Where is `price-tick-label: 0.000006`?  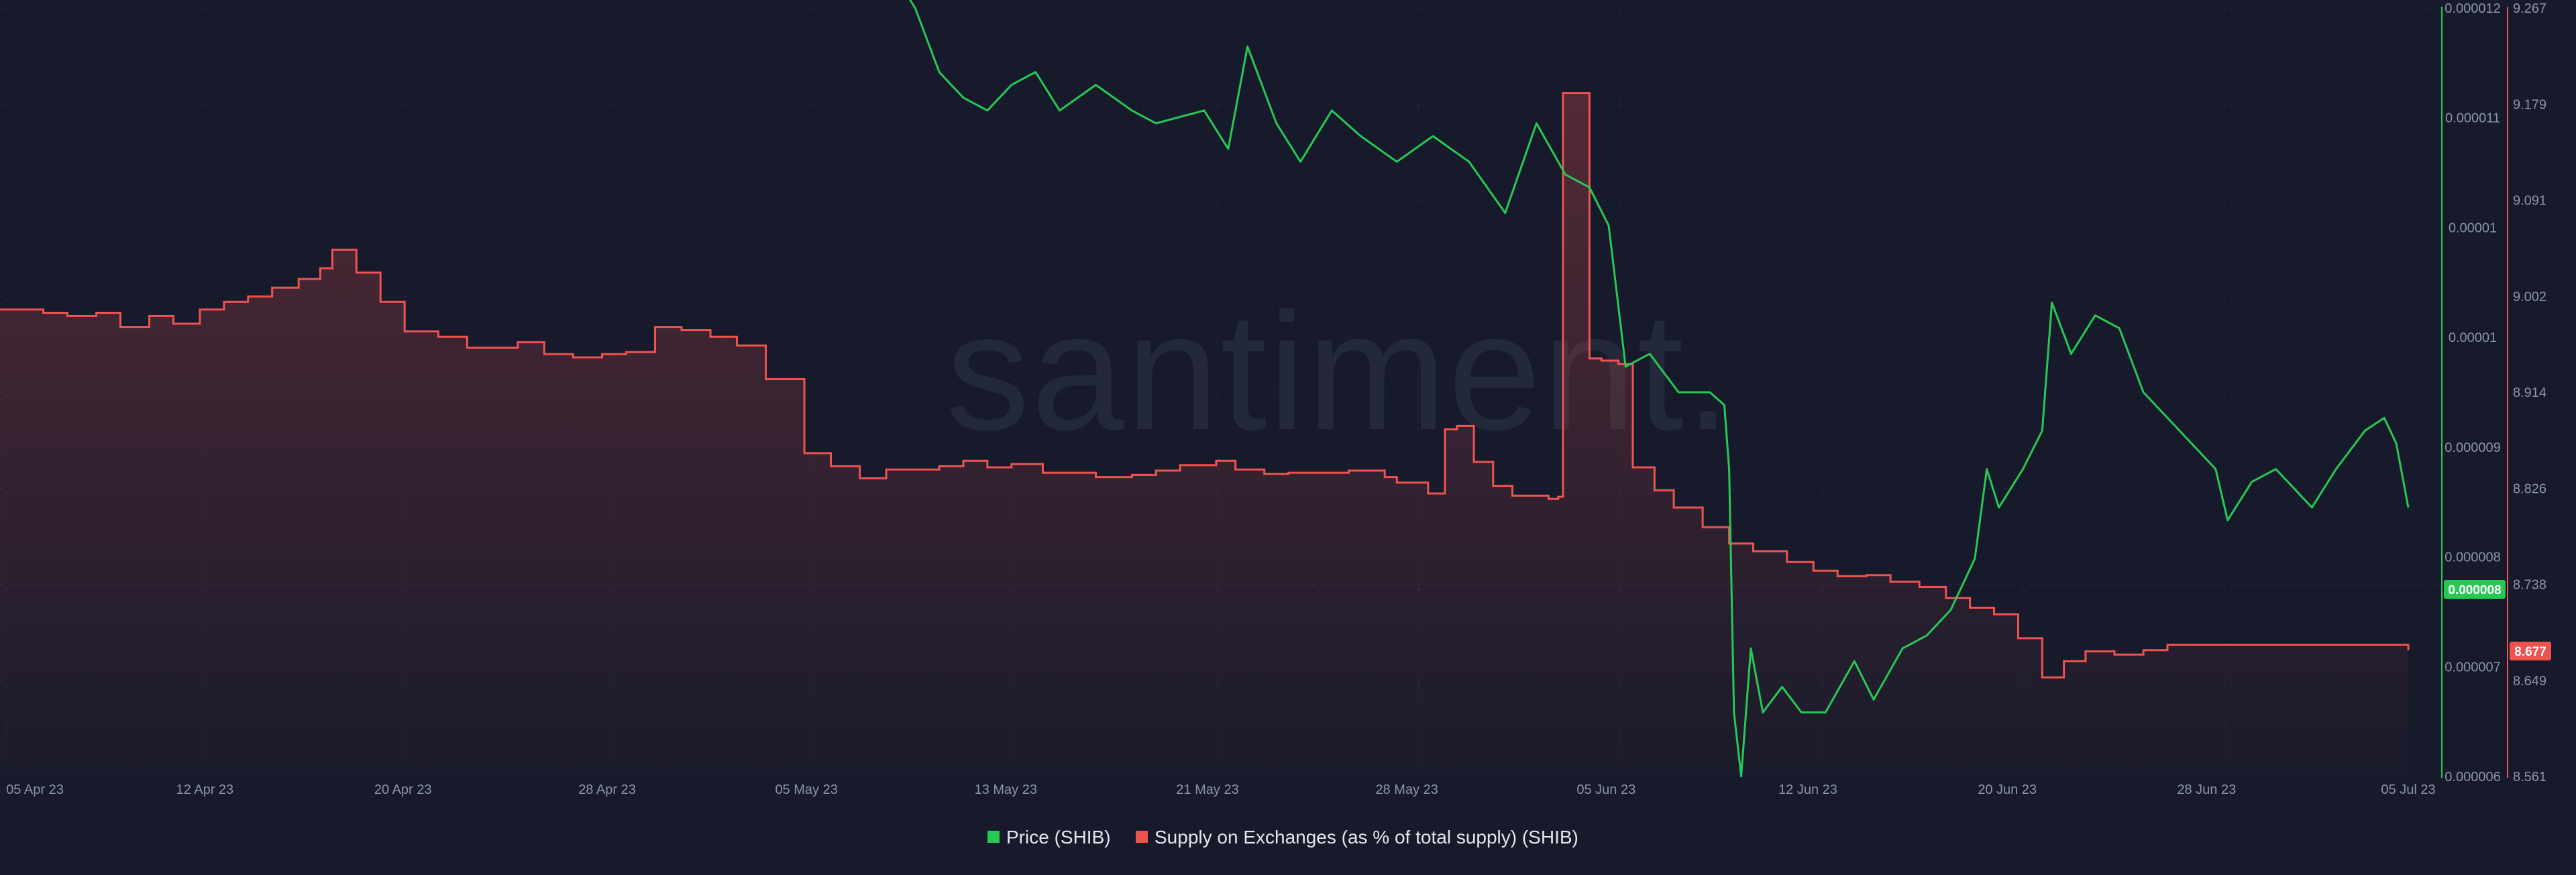
price-tick-label: 0.000006 is located at coordinates (2472, 777).